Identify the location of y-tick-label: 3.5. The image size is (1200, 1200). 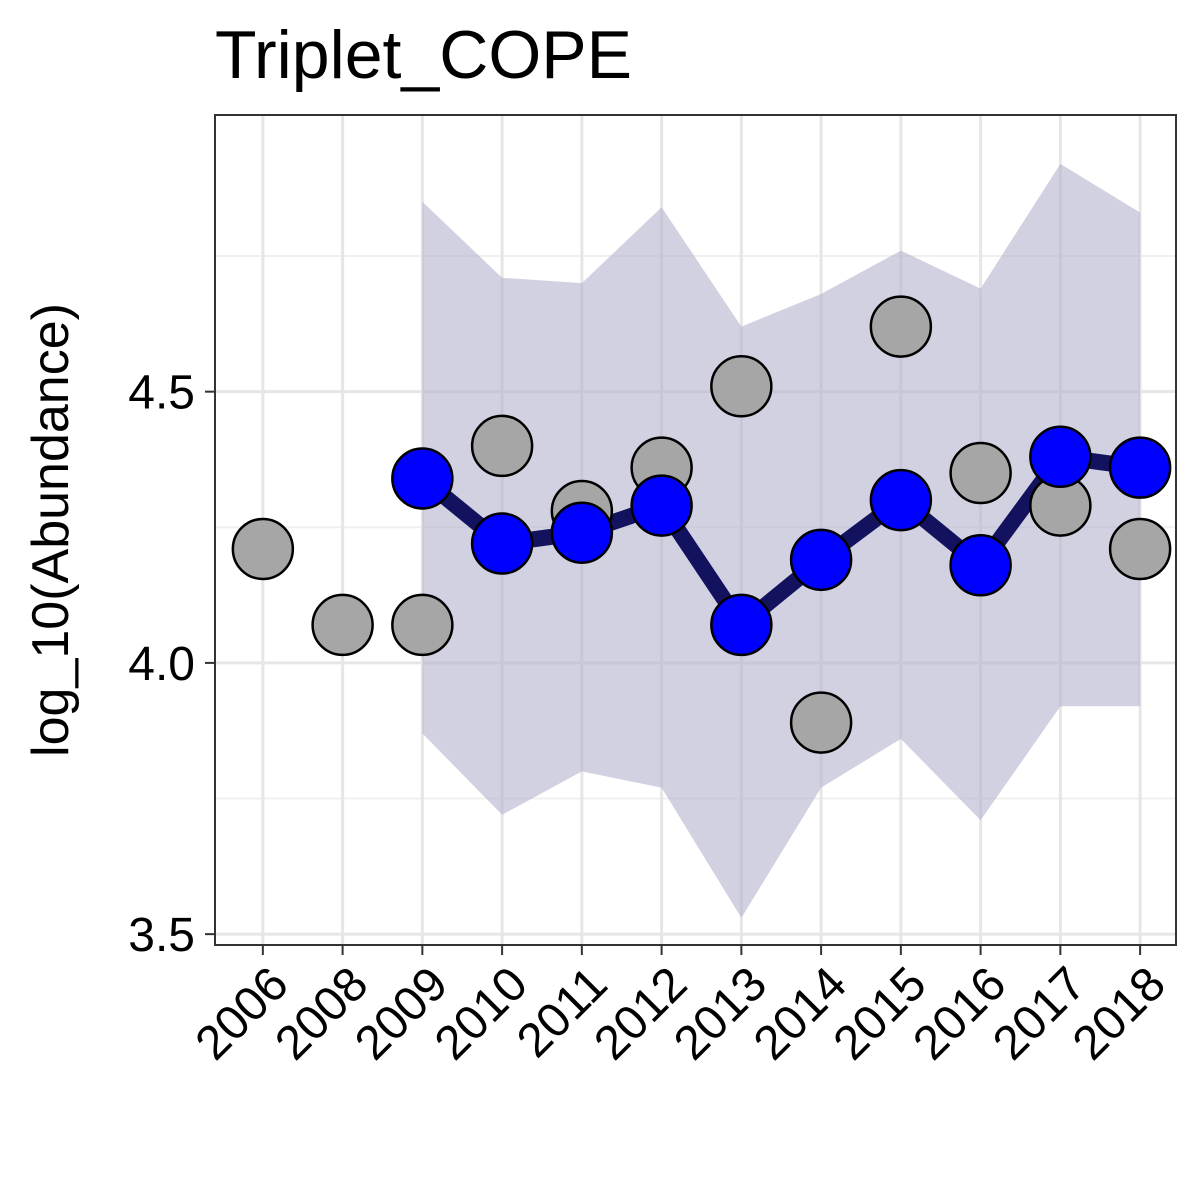
(161, 935).